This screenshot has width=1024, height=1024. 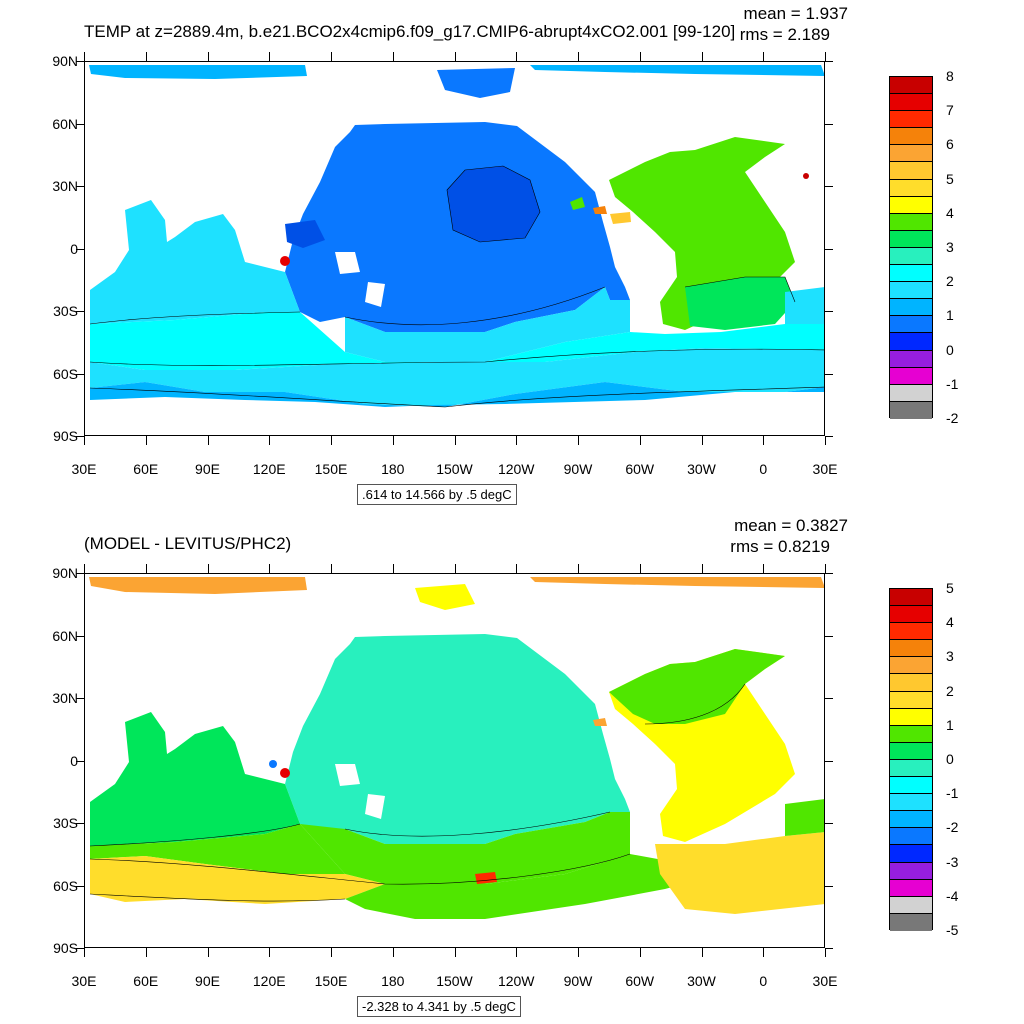 I want to click on lon-label: 0, so click(x=763, y=981).